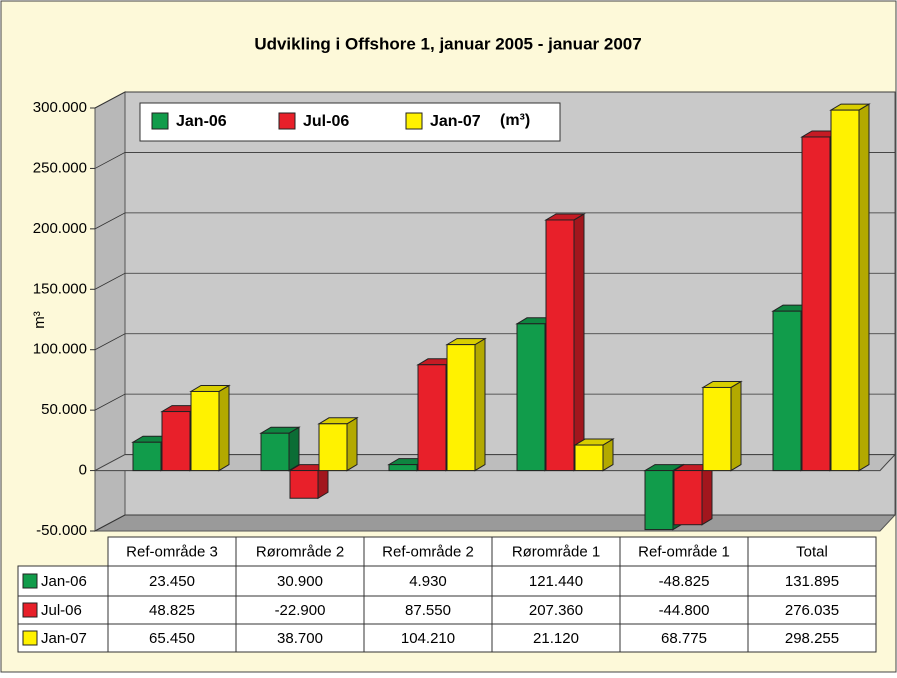  Describe the element at coordinates (350, 122) in the screenshot. I see `legend-box` at that location.